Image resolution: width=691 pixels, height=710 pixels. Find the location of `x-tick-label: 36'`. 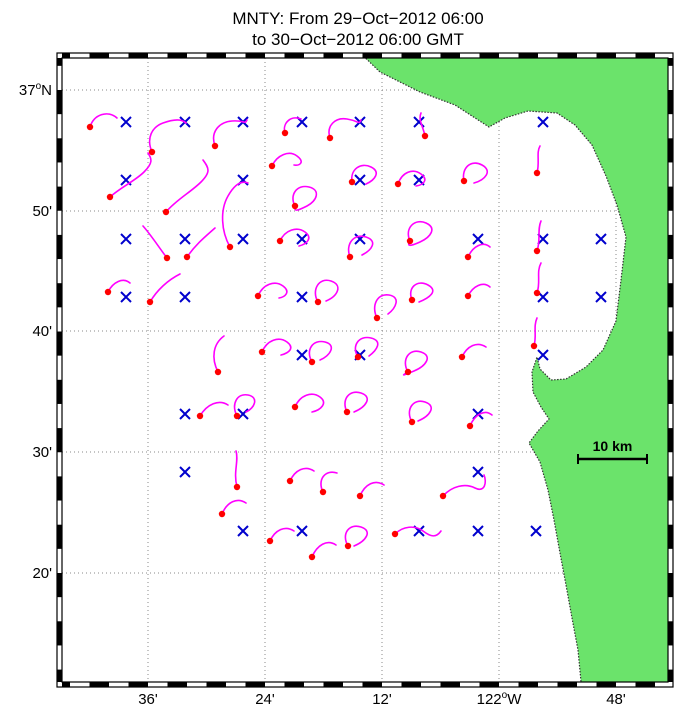

x-tick-label: 36' is located at coordinates (148, 699).